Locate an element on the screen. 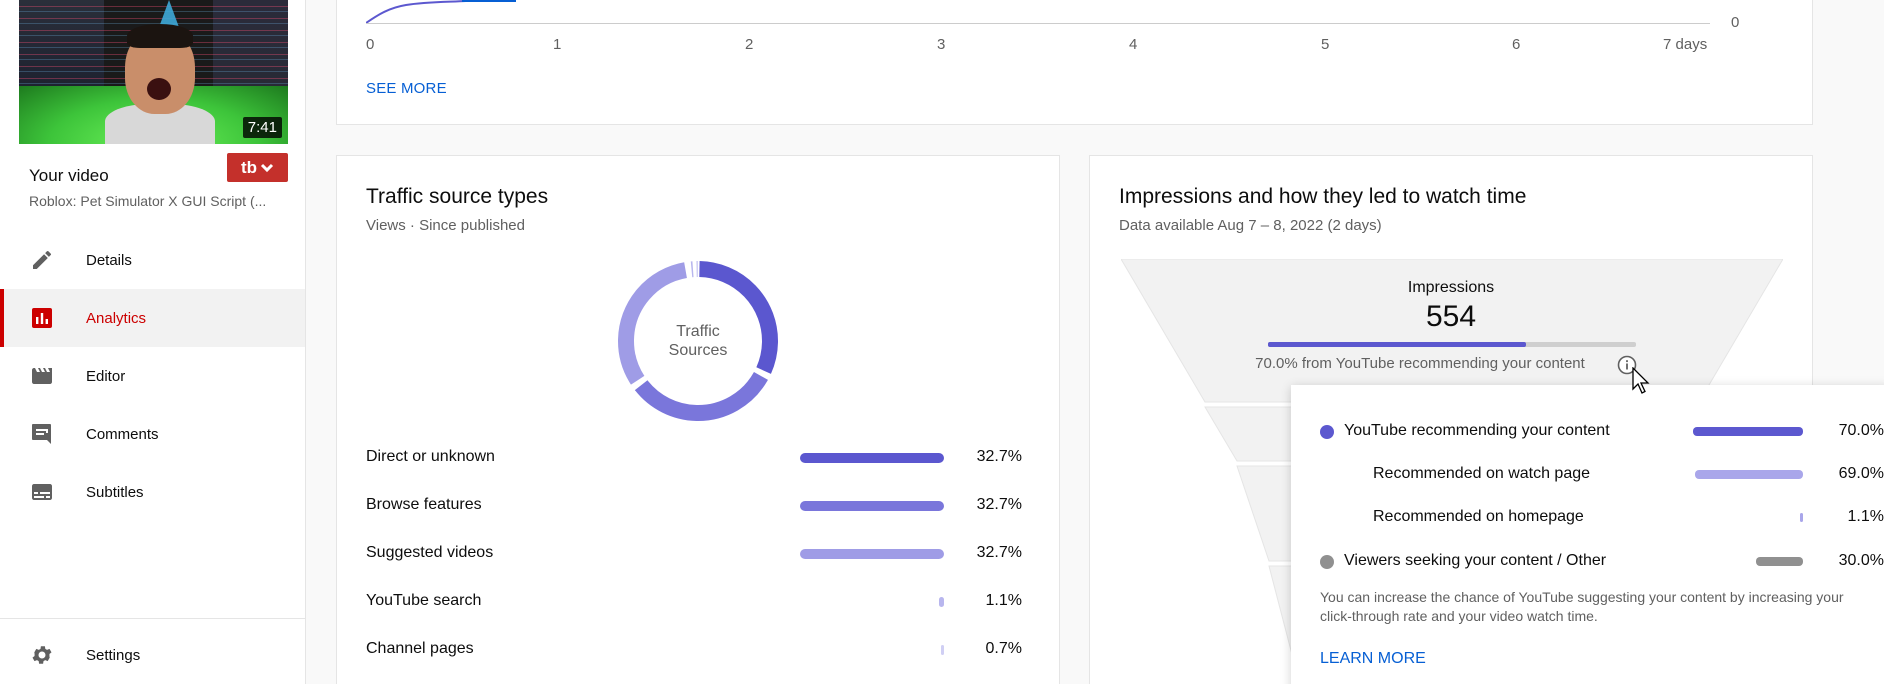 Image resolution: width=1884 pixels, height=684 pixels. views-line is located at coordinates (441, 12).